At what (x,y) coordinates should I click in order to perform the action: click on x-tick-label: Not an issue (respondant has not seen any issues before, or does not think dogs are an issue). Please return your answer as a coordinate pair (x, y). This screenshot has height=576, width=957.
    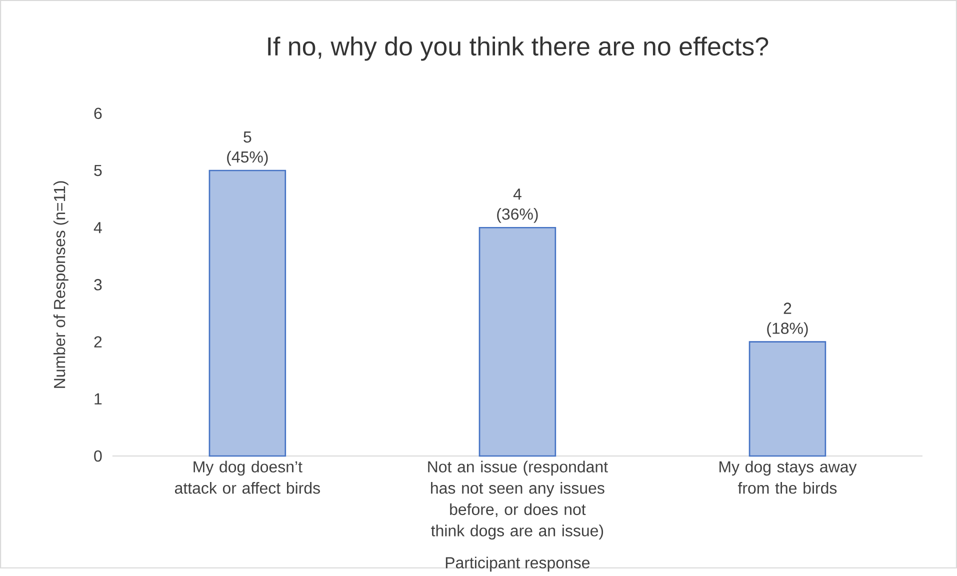
    Looking at the image, I should click on (518, 500).